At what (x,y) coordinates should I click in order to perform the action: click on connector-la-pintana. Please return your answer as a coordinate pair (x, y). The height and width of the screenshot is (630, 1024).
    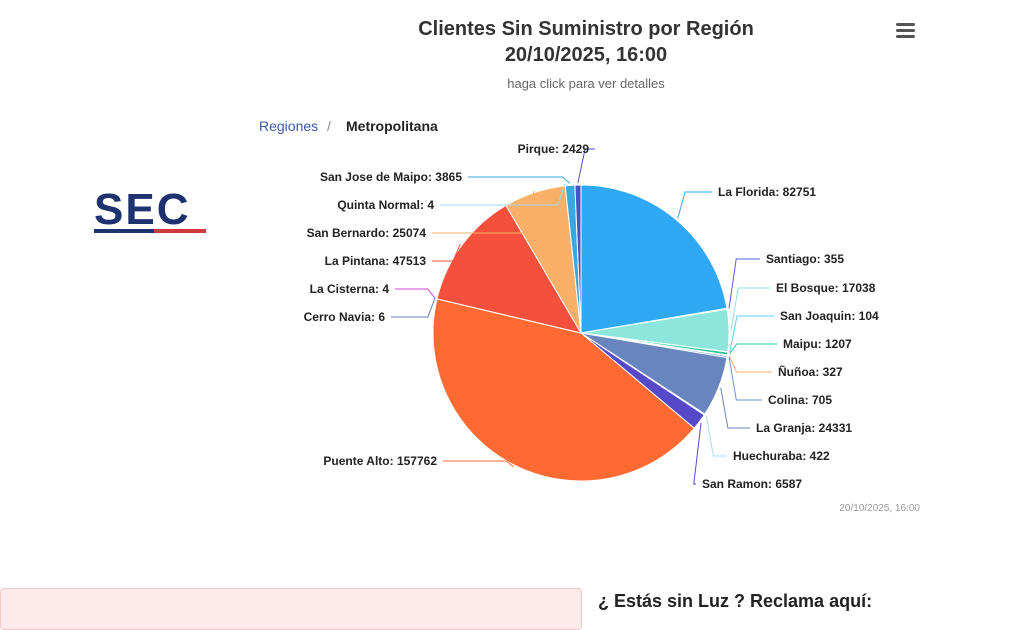
    Looking at the image, I should click on (446, 252).